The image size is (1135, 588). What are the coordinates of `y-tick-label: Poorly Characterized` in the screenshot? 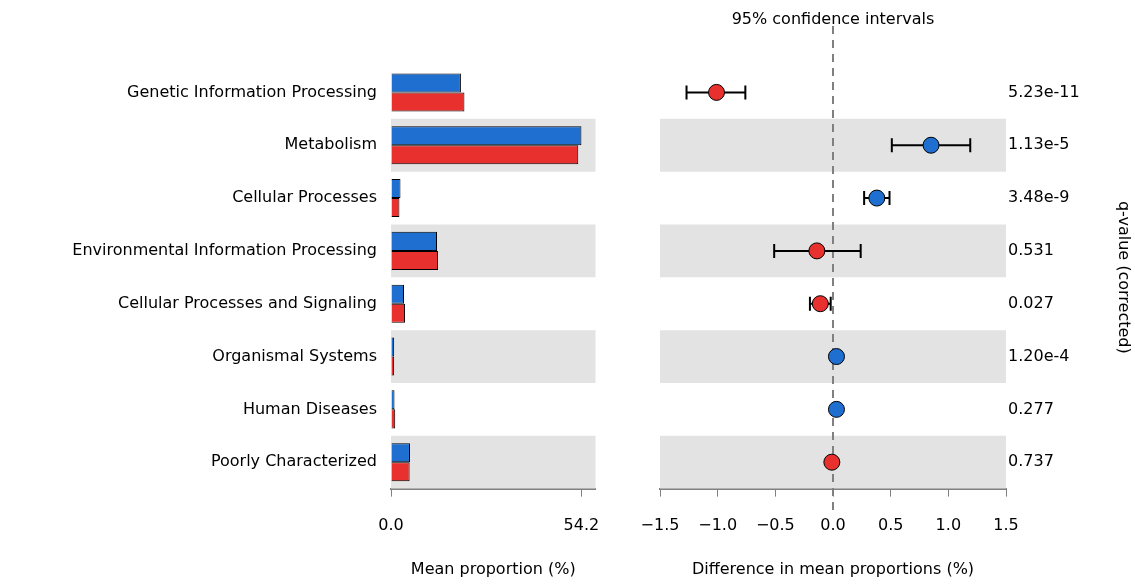 It's located at (293, 461).